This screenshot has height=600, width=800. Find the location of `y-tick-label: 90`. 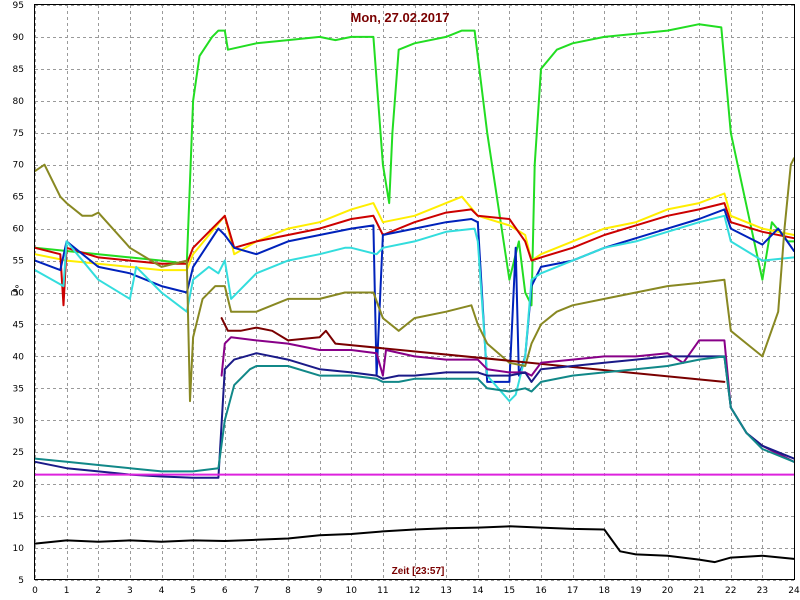

y-tick-label: 90 is located at coordinates (19, 38).